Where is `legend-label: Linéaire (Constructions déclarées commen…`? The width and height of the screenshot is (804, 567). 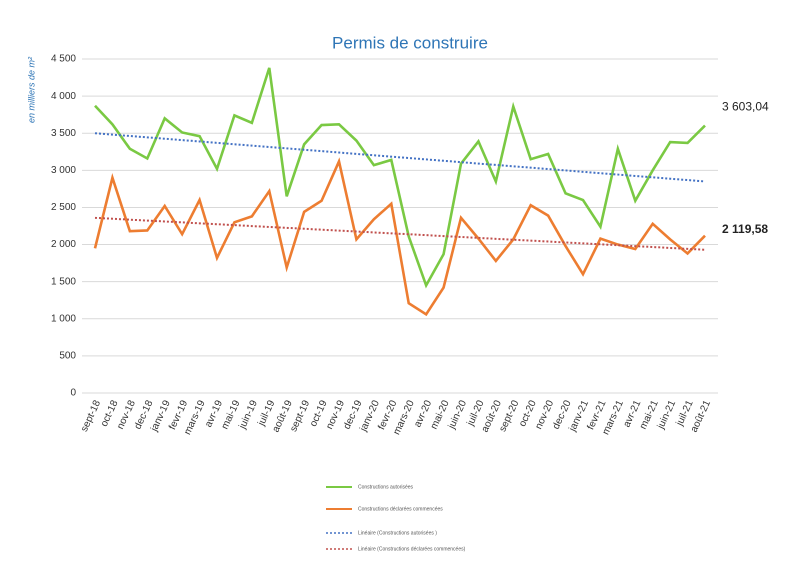
legend-label: Linéaire (Constructions déclarées commen… is located at coordinates (412, 549).